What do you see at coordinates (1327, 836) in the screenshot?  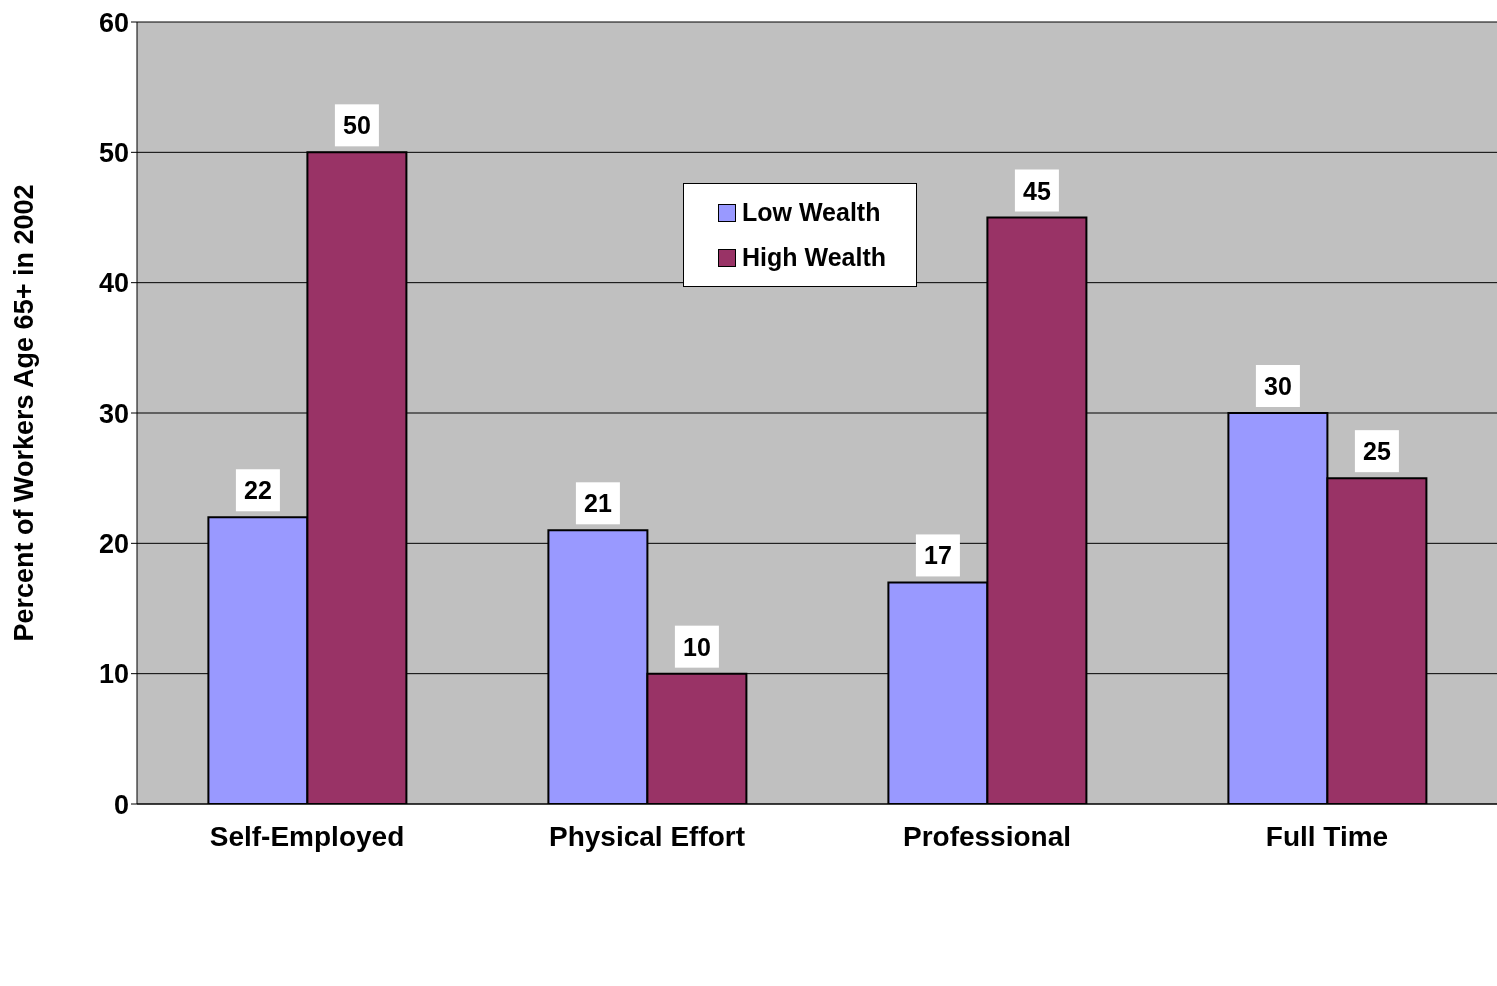 I see `x-tick-label: Full Time` at bounding box center [1327, 836].